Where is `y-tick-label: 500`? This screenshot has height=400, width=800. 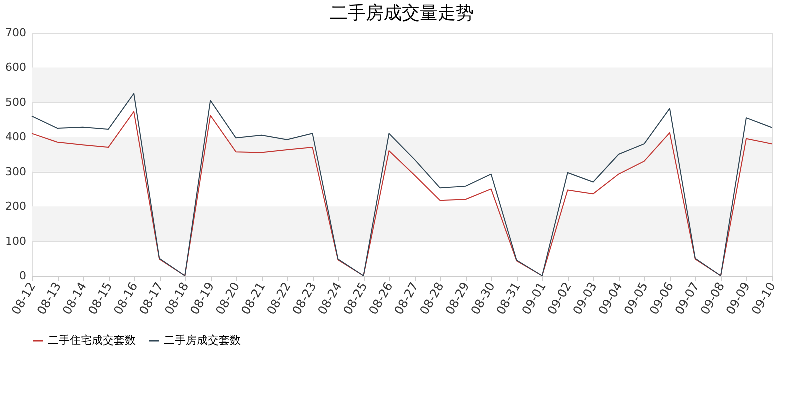 y-tick-label: 500 is located at coordinates (16, 102).